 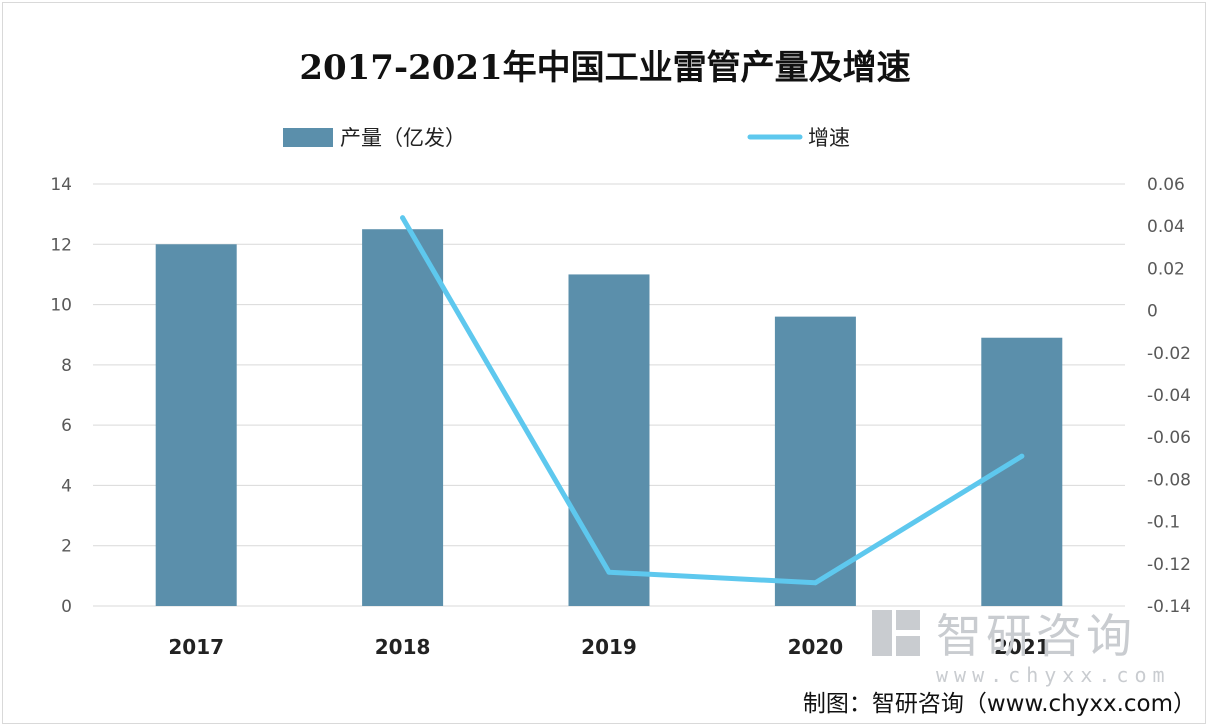 What do you see at coordinates (1163, 523) in the screenshot?
I see `y-right-tick-label: -0.1` at bounding box center [1163, 523].